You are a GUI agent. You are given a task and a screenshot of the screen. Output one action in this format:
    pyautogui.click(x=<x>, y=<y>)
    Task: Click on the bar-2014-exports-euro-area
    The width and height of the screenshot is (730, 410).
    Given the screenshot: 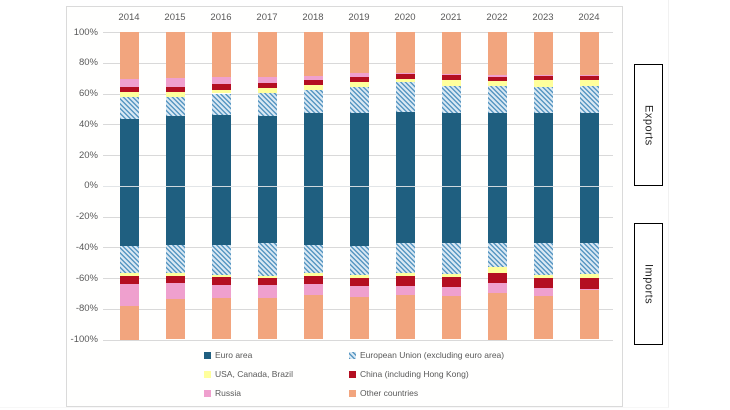 What is the action you would take?
    pyautogui.click(x=129, y=152)
    